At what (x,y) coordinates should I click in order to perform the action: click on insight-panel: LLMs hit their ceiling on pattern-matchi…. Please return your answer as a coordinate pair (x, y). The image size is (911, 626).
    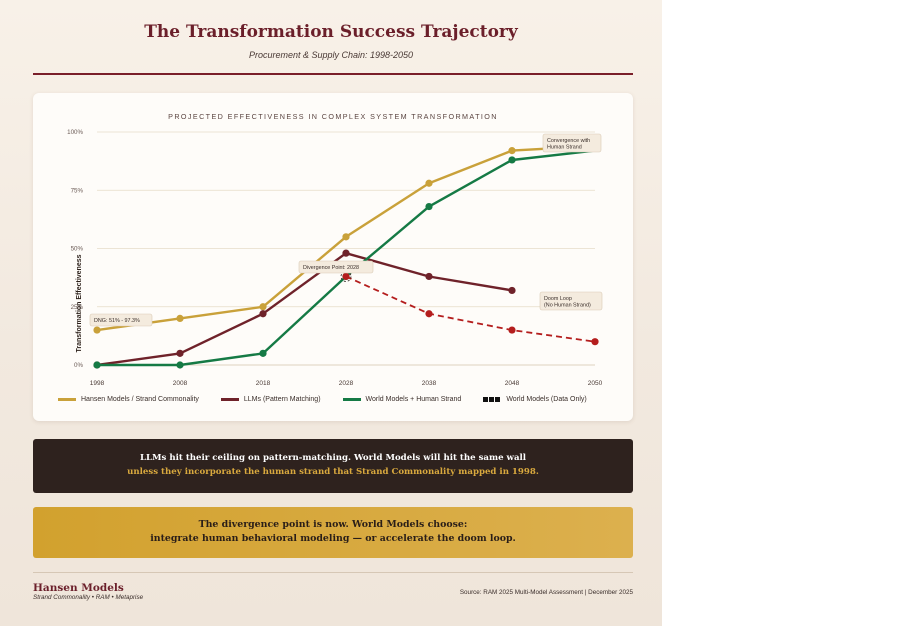
    Looking at the image, I should click on (333, 466).